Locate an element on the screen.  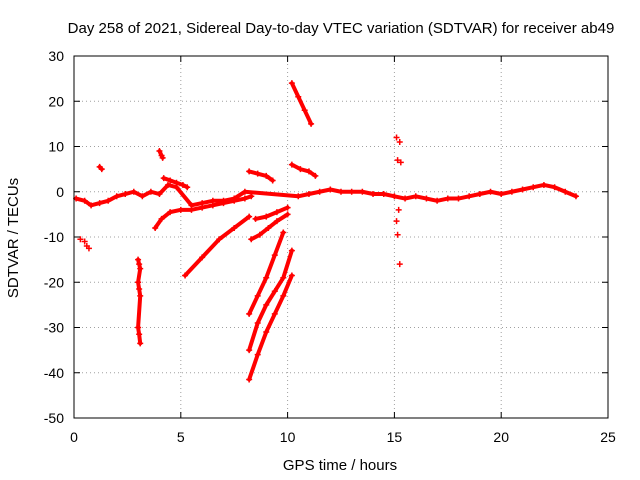
y-tick-label: -40 is located at coordinates (54, 373).